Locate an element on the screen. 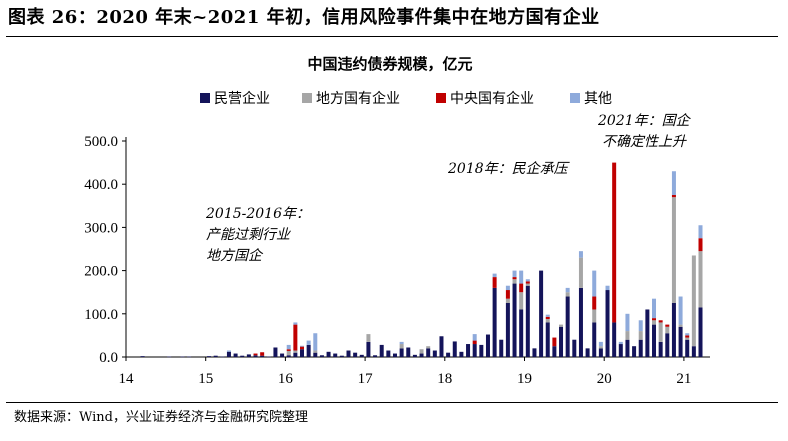 The image size is (788, 441). title-rule is located at coordinates (392, 36).